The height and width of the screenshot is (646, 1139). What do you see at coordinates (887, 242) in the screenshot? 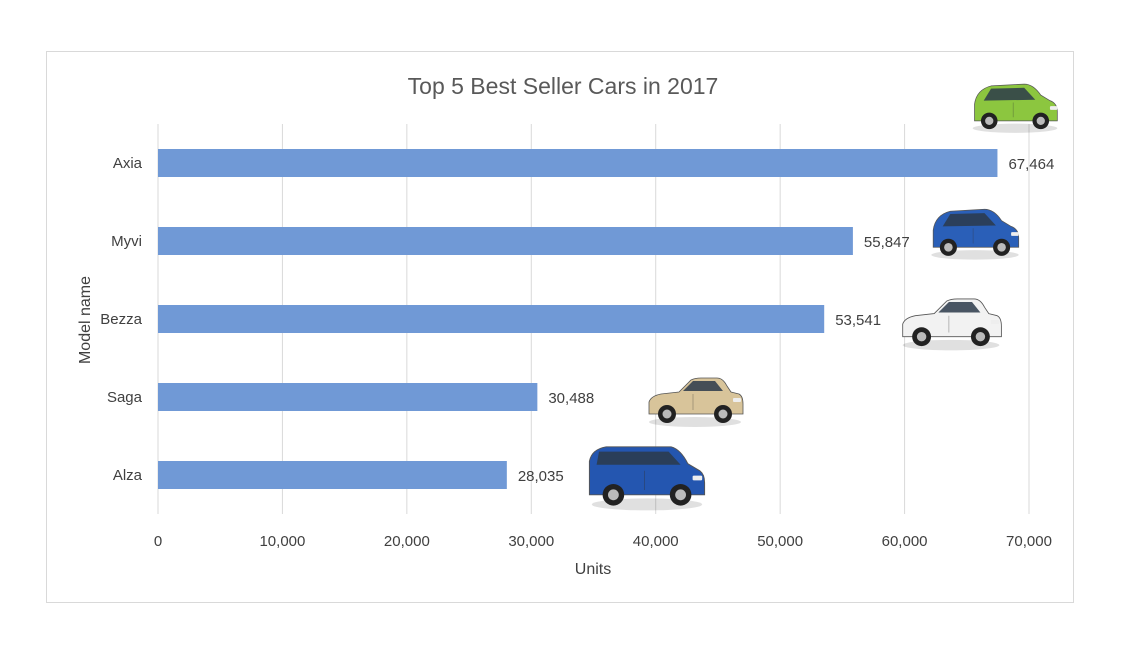
I see `value-label: 55,847` at bounding box center [887, 242].